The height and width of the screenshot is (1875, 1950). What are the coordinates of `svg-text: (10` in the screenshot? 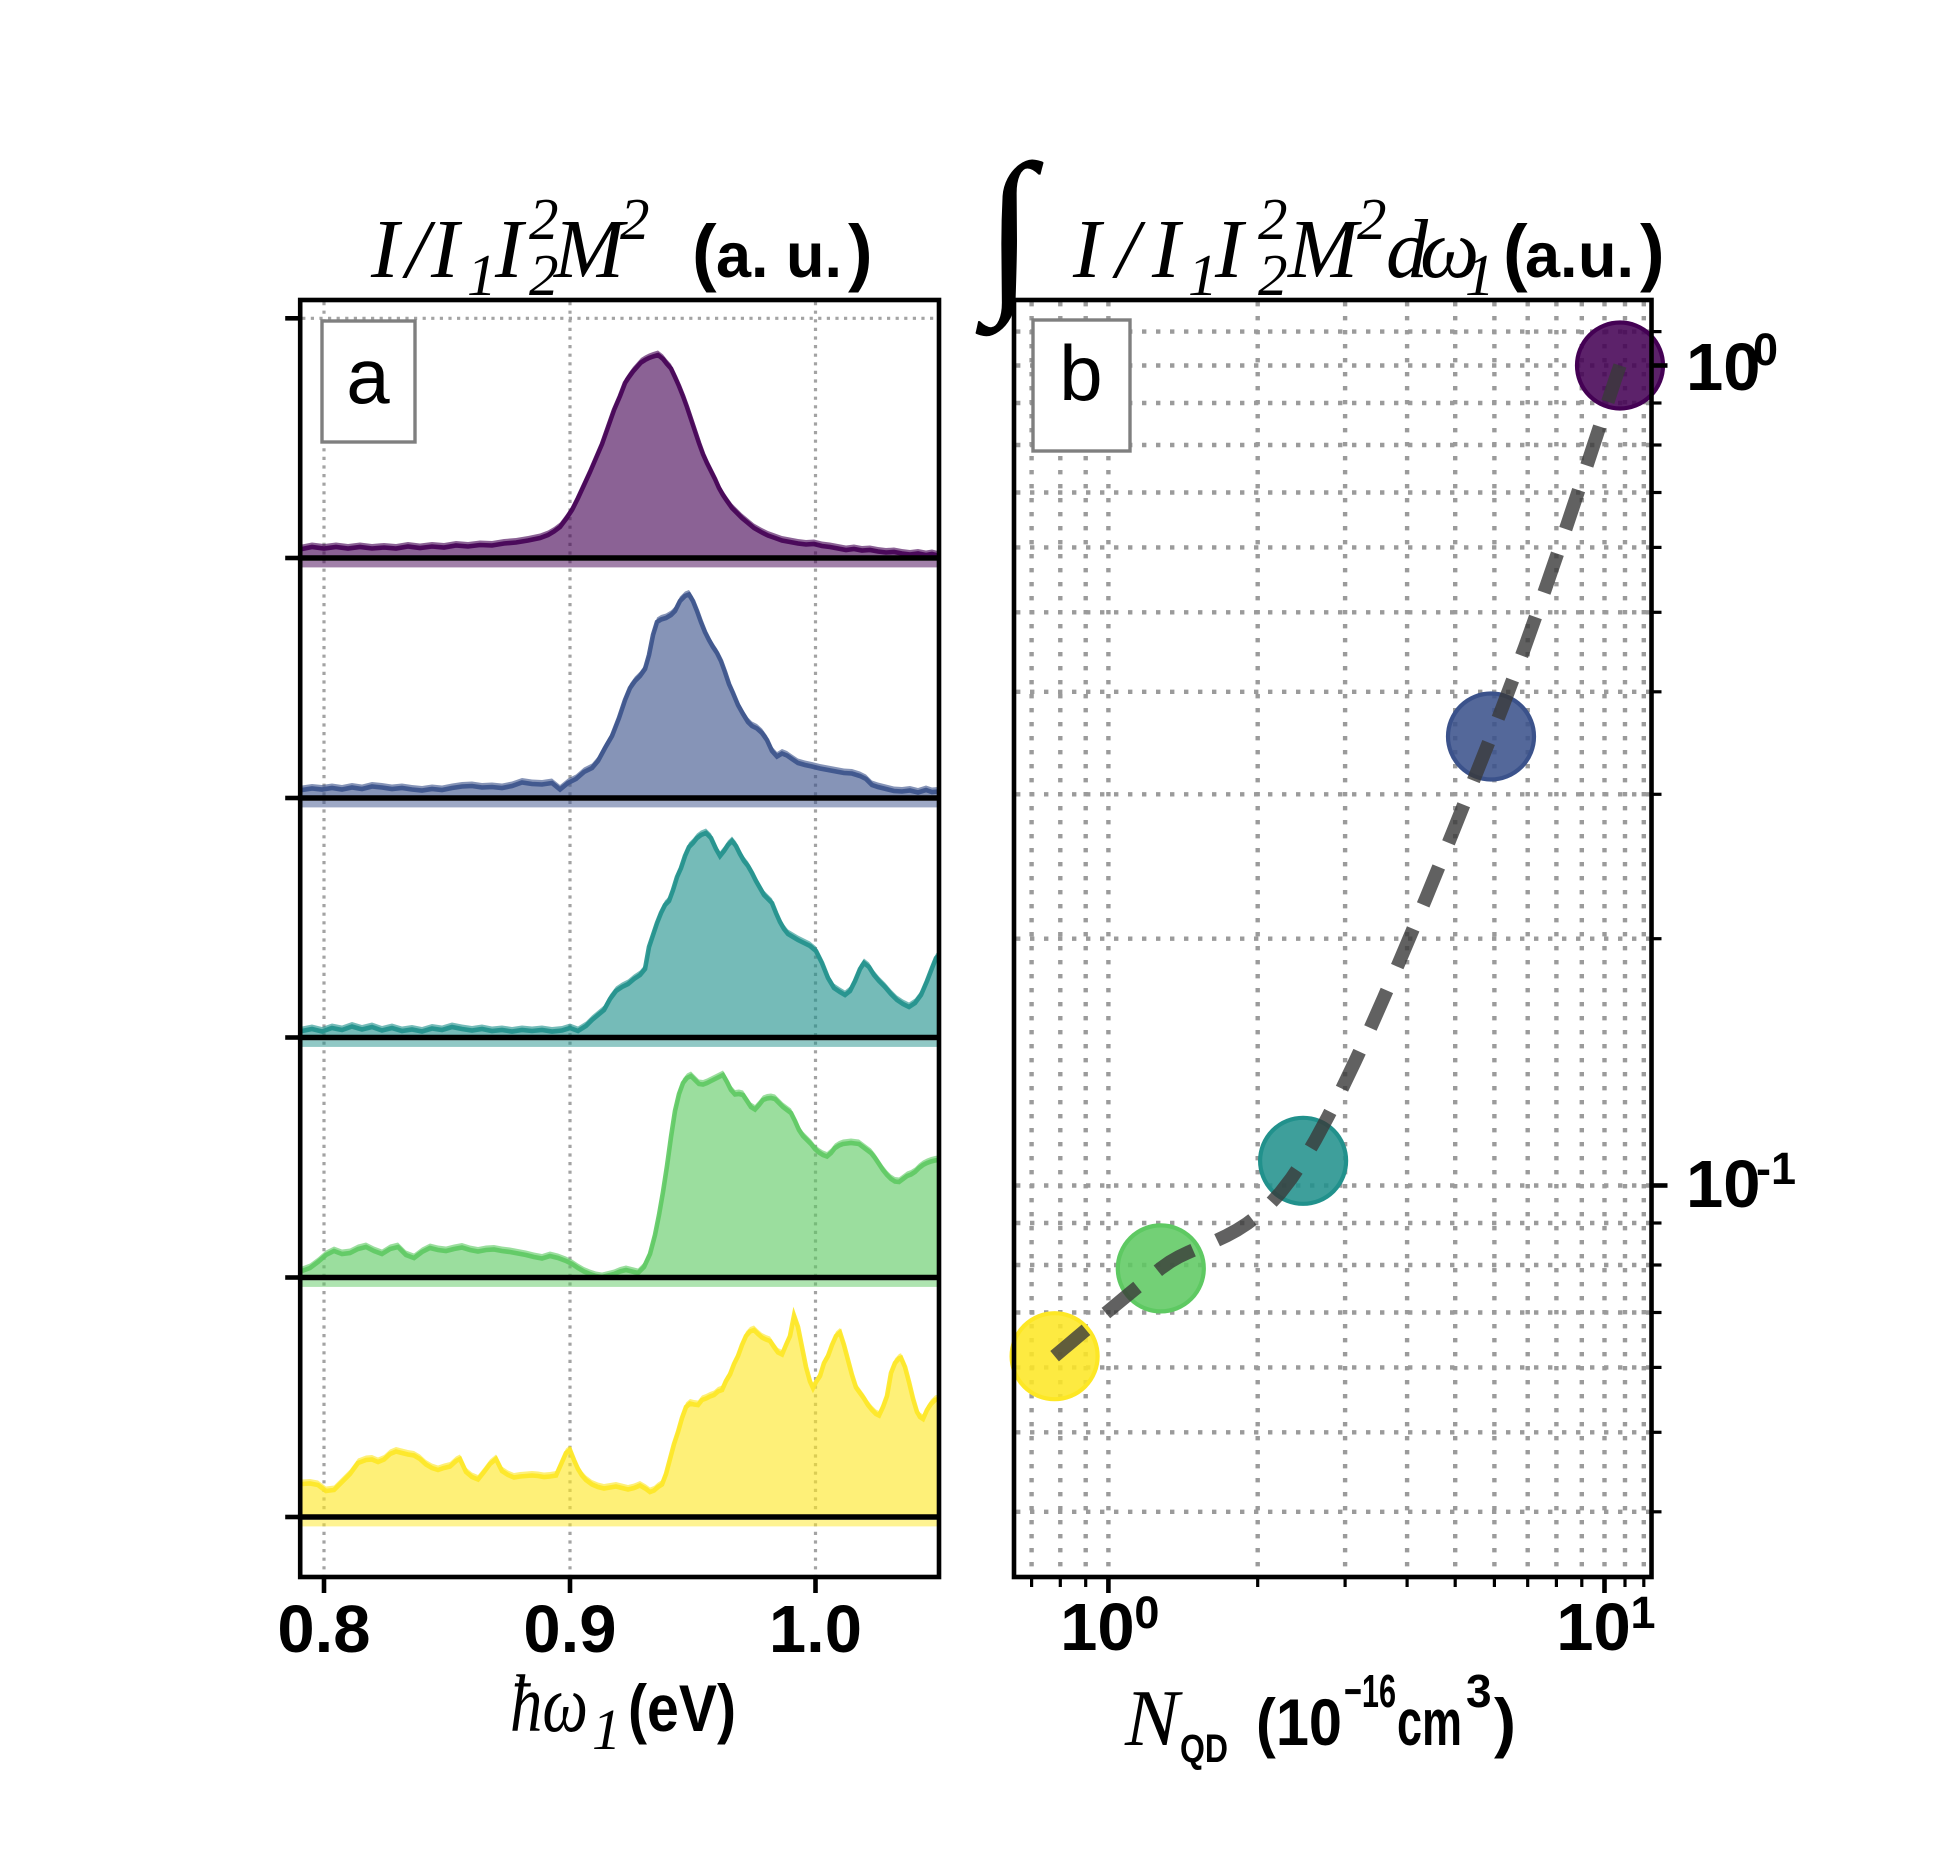 It's located at (1299, 1722).